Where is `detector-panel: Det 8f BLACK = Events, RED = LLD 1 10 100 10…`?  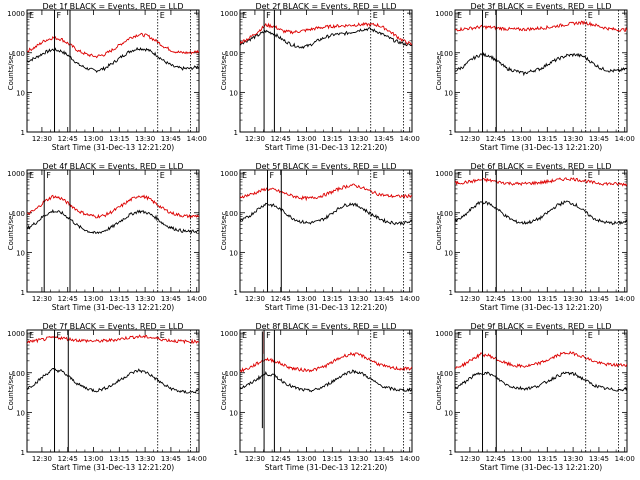
detector-panel: Det 8f BLACK = Events, RED = LLD 1 10 100 10… is located at coordinates (320, 397).